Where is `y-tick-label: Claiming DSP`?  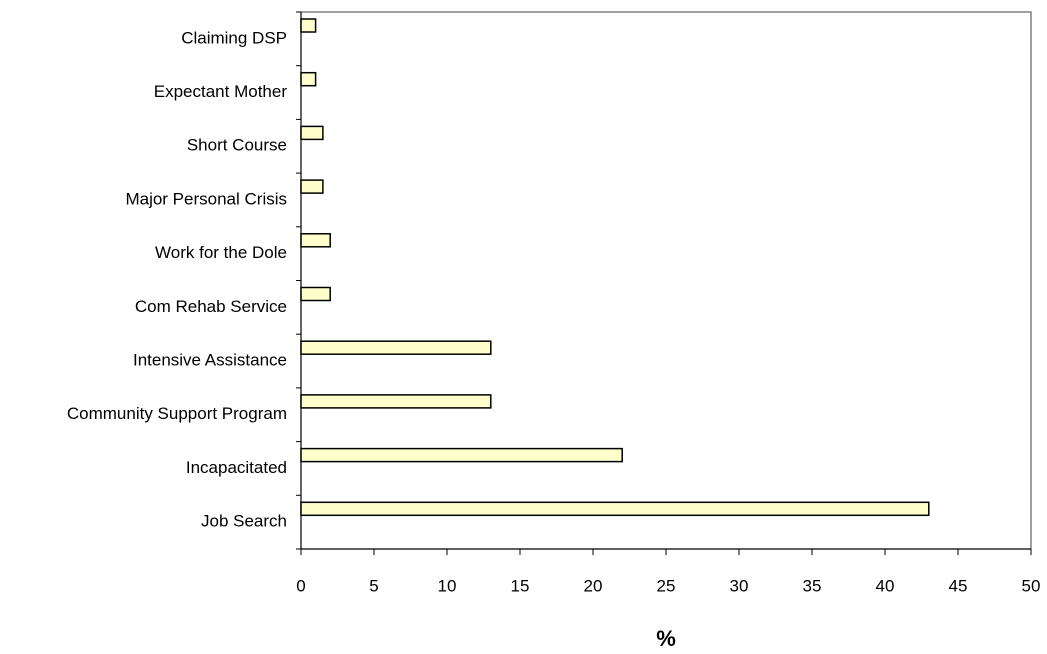 y-tick-label: Claiming DSP is located at coordinates (234, 37).